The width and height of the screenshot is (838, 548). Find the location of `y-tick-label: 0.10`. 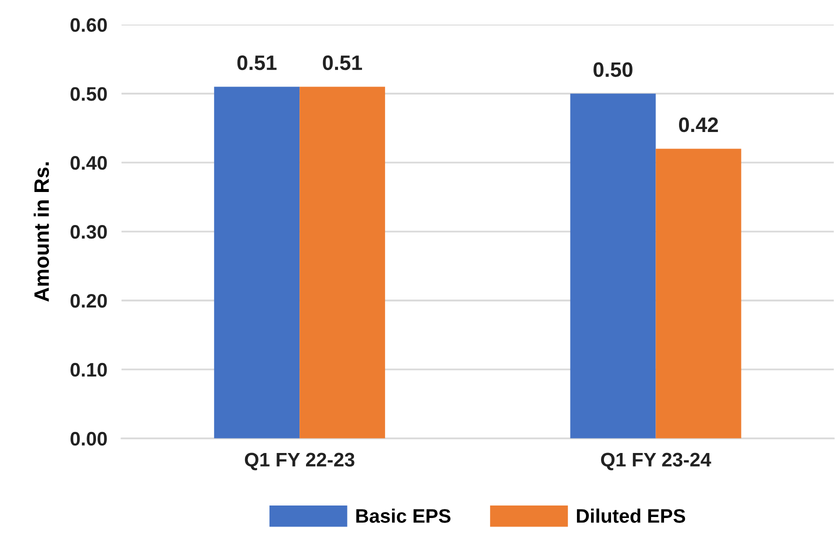

y-tick-label: 0.10 is located at coordinates (88, 369).